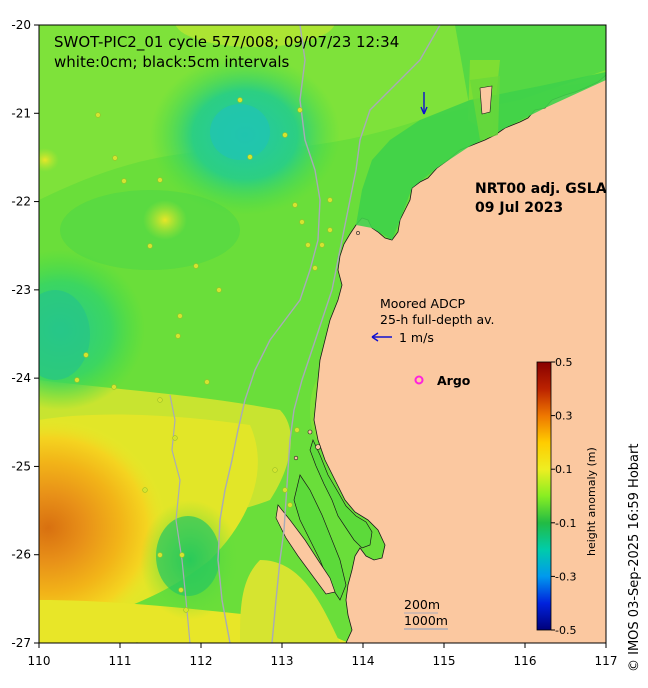 Image resolution: width=648 pixels, height=688 pixels. Describe the element at coordinates (21, 113) in the screenshot. I see `y-tick-label: -21` at that location.